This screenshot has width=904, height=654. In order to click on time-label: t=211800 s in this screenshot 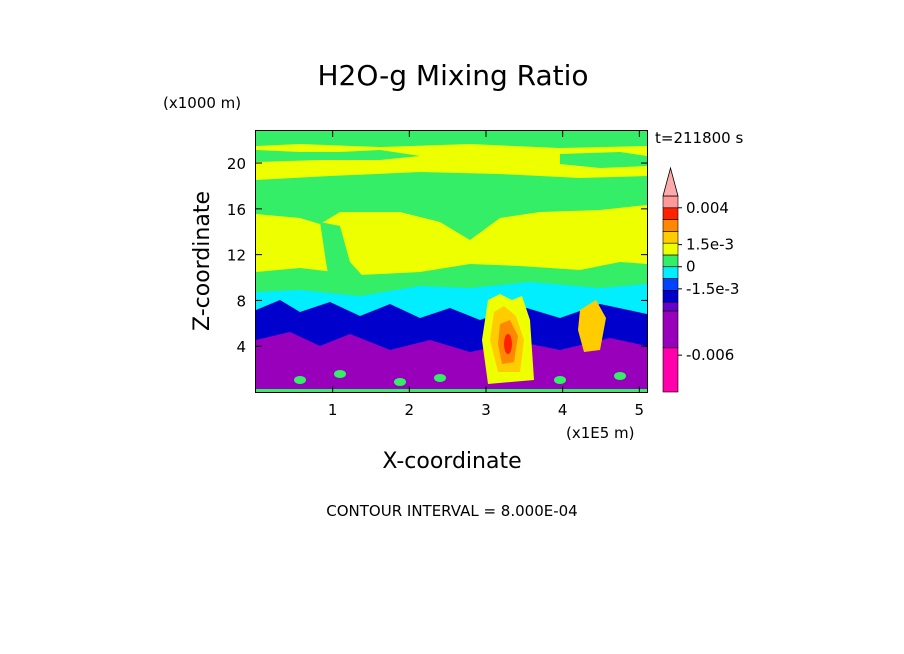, I will do `click(699, 138)`.